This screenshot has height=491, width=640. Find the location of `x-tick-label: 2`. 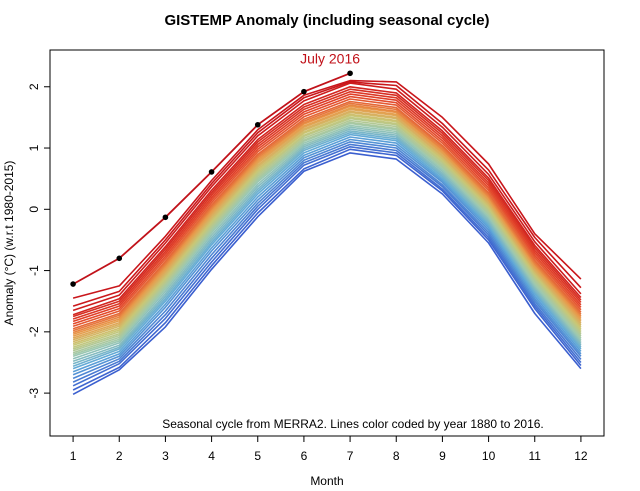

x-tick-label: 2 is located at coordinates (119, 456).